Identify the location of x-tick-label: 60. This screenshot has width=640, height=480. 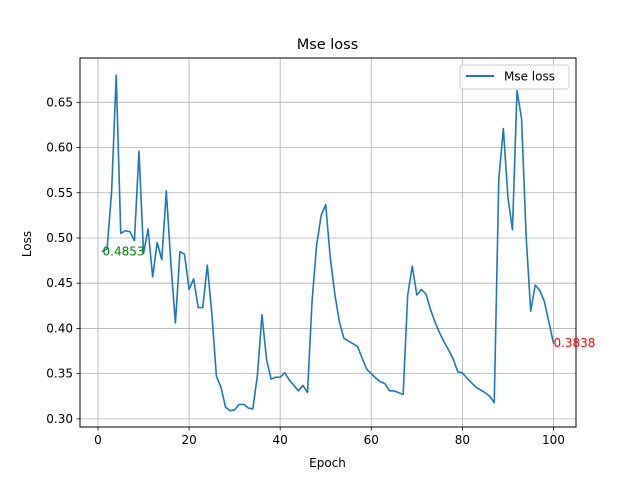
(371, 440).